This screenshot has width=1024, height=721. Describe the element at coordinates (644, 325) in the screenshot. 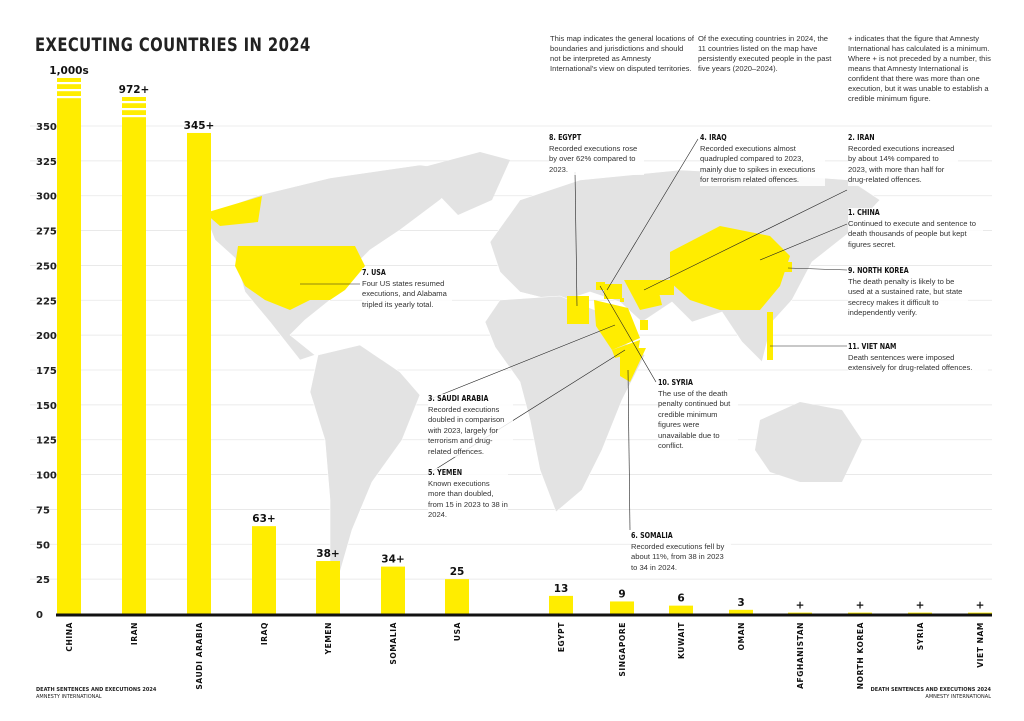

I see `map-oman` at that location.